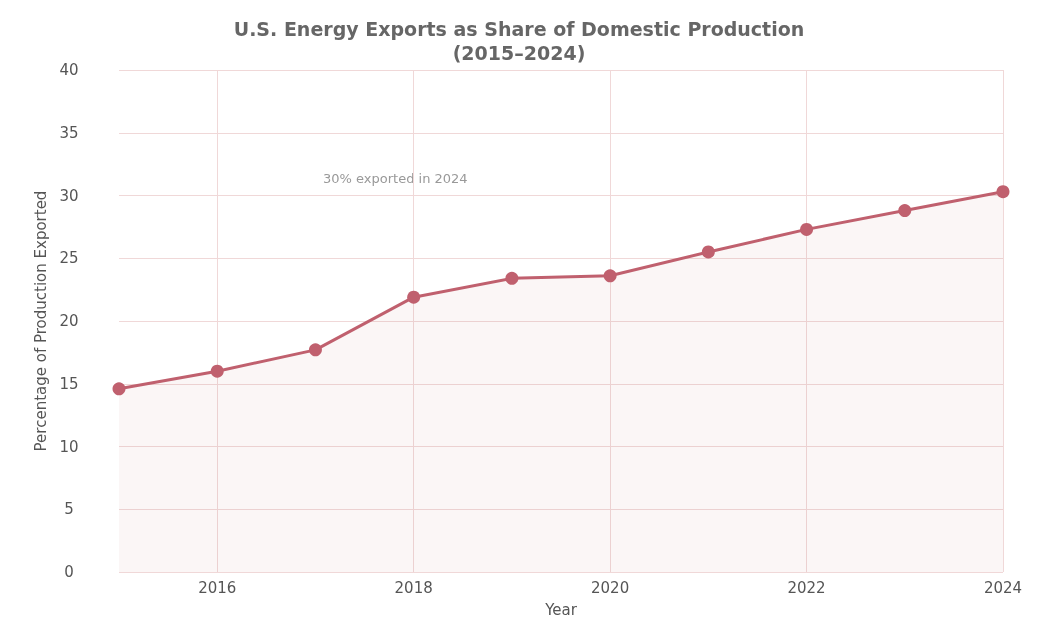 The height and width of the screenshot is (632, 1038). What do you see at coordinates (561, 609) in the screenshot?
I see `x-axis-title: Year` at bounding box center [561, 609].